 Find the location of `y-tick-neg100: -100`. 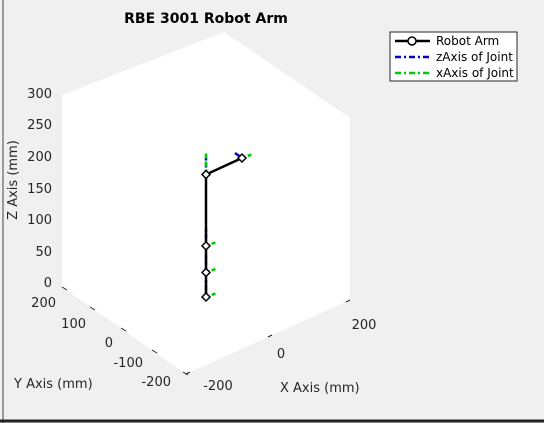

y-tick-neg100: -100 is located at coordinates (128, 363).